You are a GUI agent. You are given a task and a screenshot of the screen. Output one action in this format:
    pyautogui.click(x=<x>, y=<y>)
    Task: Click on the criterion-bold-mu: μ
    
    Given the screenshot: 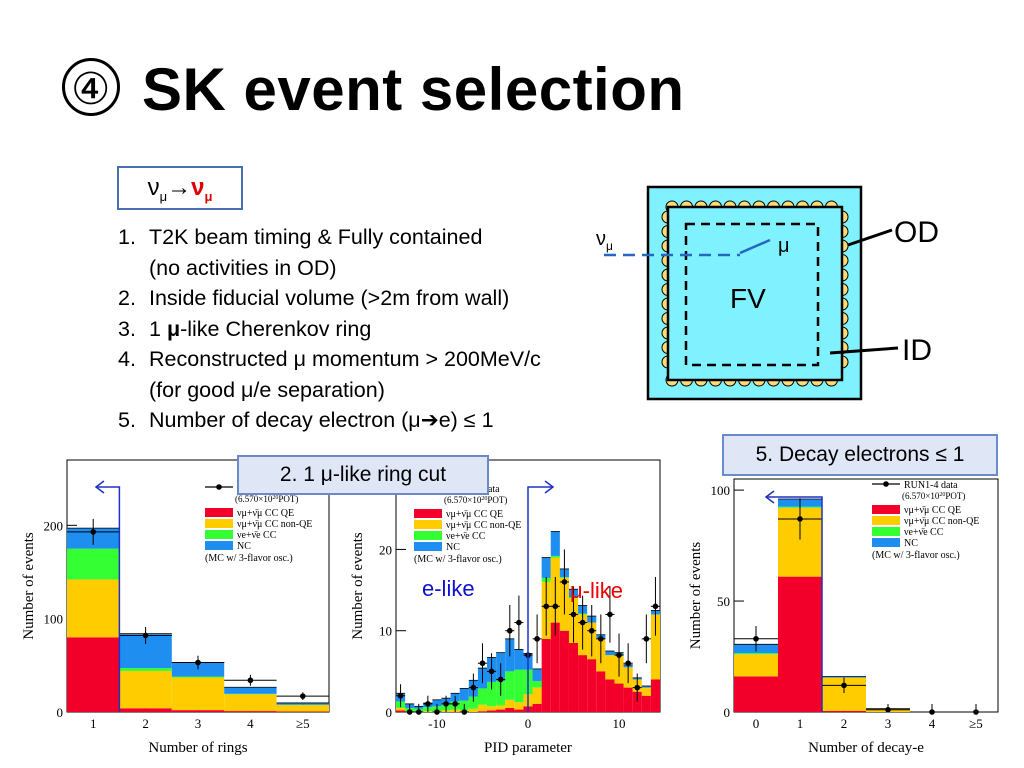 What is the action you would take?
    pyautogui.click(x=173, y=328)
    